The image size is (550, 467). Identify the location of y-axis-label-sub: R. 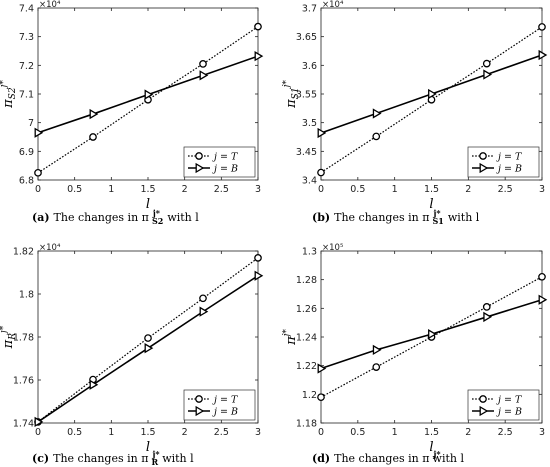
(13, 337).